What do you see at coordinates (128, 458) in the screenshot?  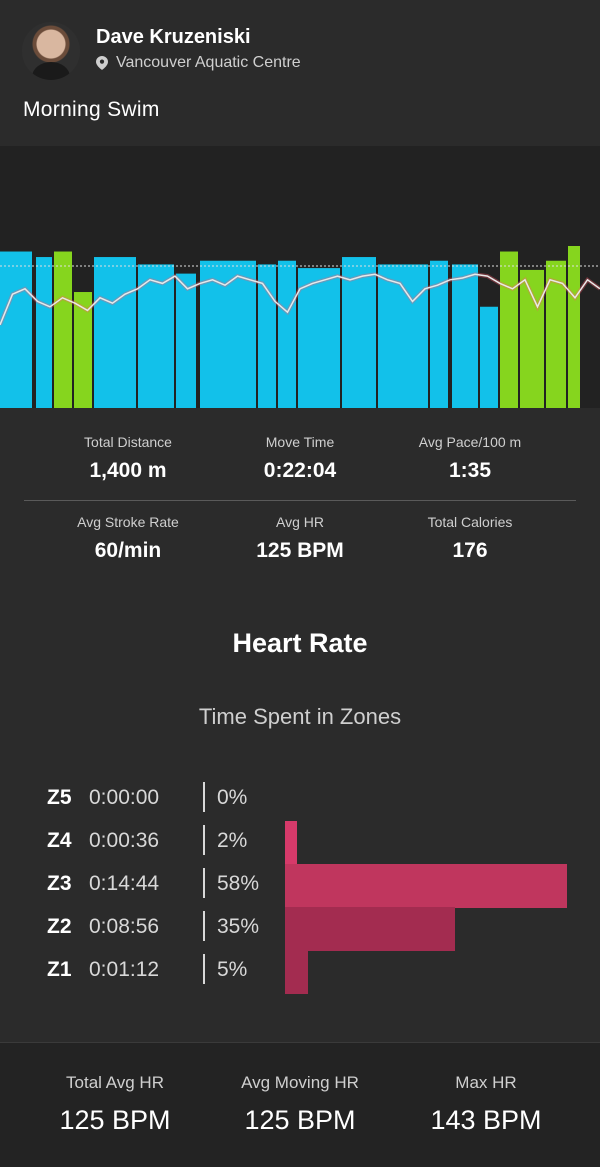 I see `stat-total-distance: Total Distance 1,400 m` at bounding box center [128, 458].